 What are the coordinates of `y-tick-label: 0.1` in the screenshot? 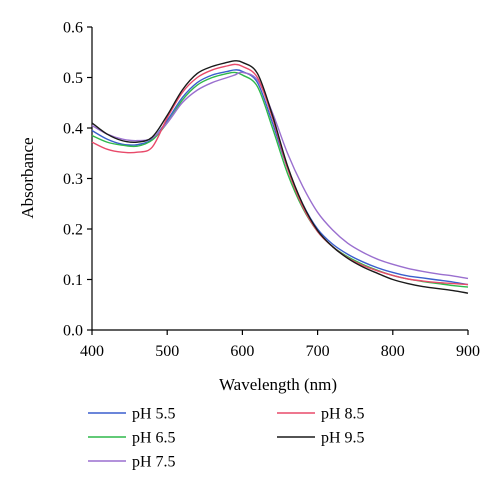 It's located at (73, 280).